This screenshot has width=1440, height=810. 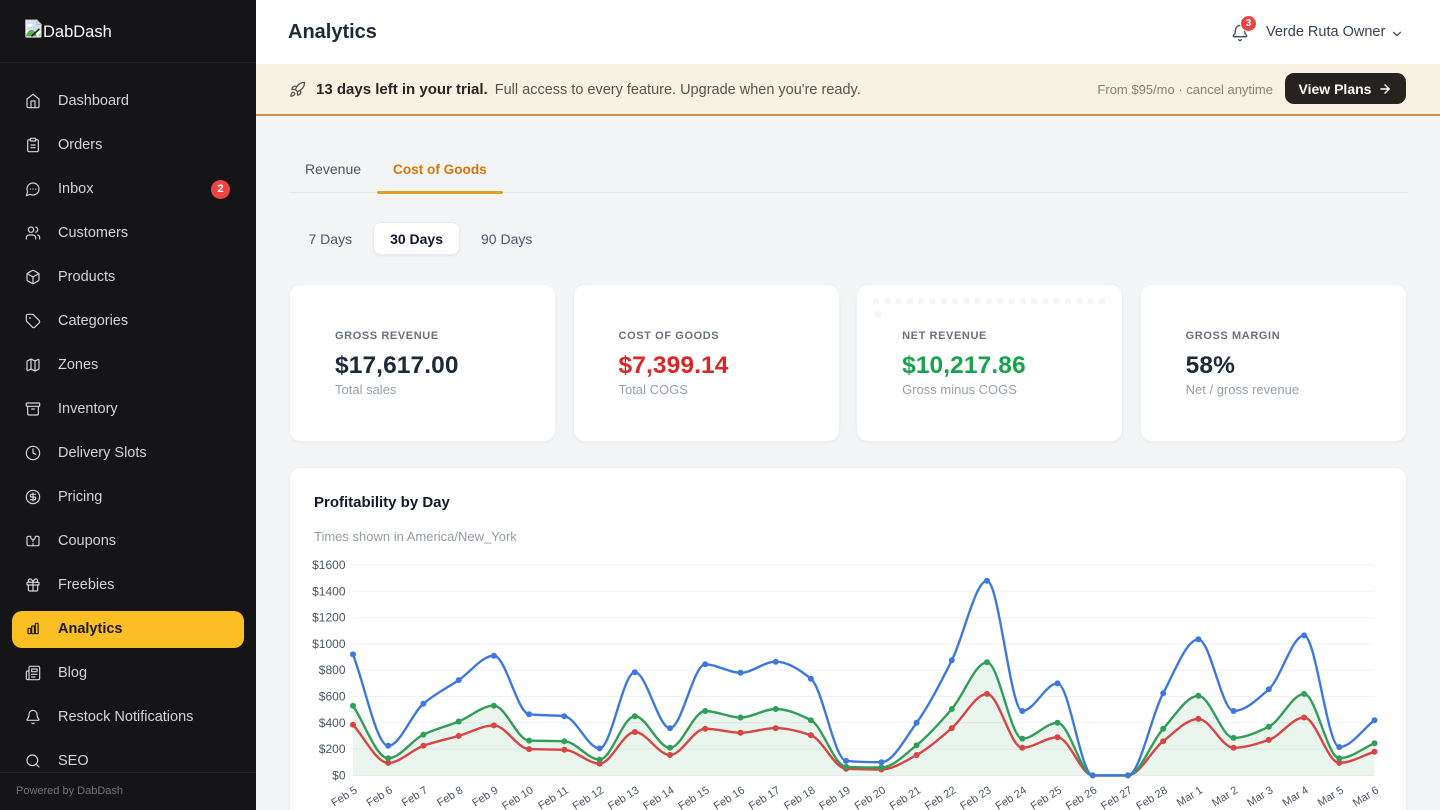 What do you see at coordinates (517, 797) in the screenshot?
I see `svg-text: Feb 10` at bounding box center [517, 797].